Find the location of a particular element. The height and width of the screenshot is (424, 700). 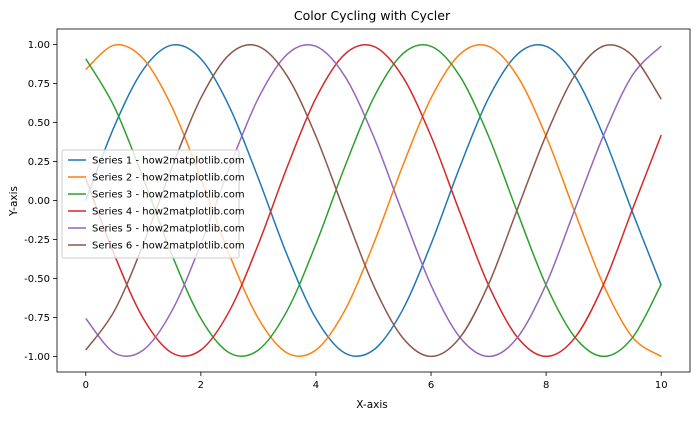

x-tick-label: 8 is located at coordinates (546, 385).